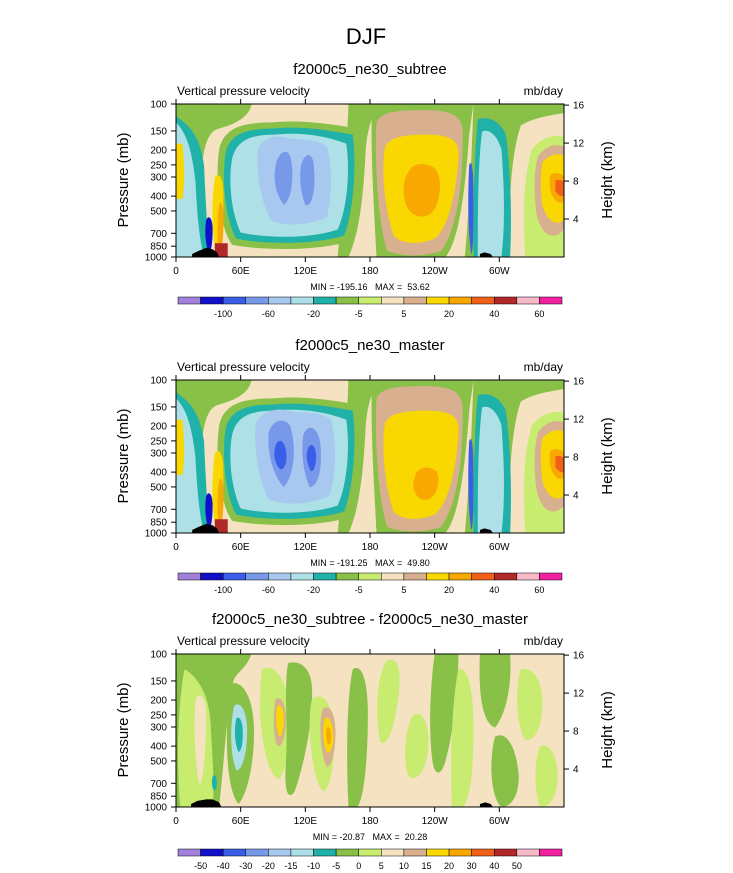  What do you see at coordinates (290, 866) in the screenshot?
I see `colorbar-label: -15` at bounding box center [290, 866].